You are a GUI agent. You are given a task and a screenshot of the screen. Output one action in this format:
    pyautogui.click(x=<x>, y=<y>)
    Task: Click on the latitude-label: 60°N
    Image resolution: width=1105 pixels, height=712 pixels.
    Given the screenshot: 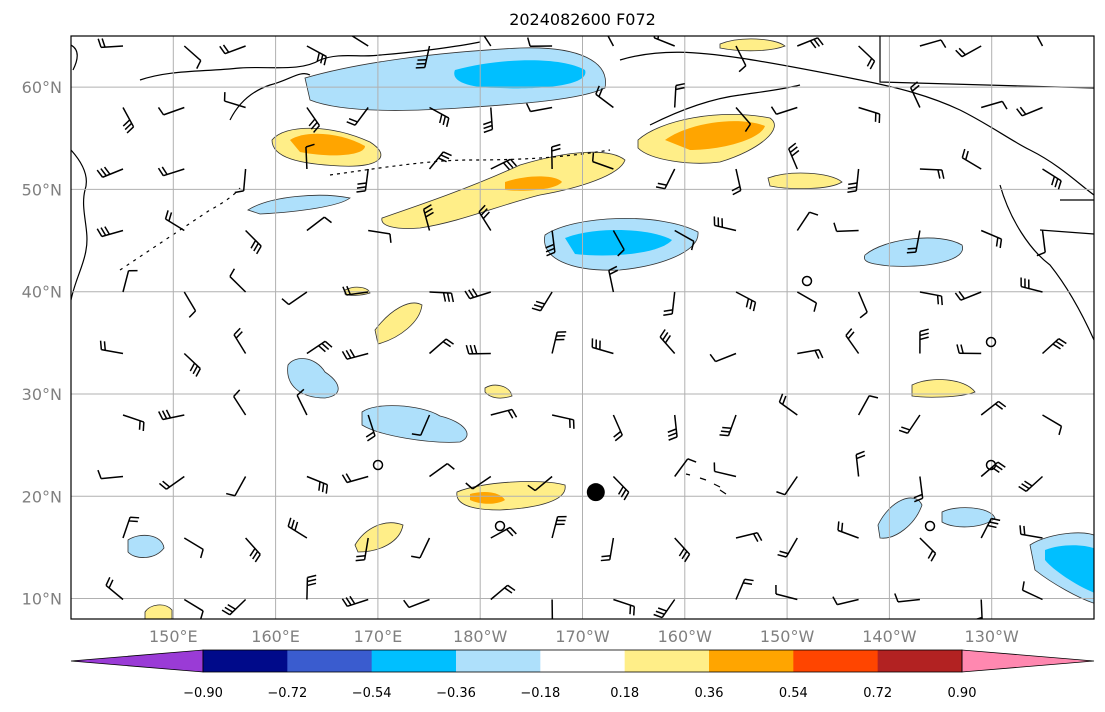 What is the action you would take?
    pyautogui.click(x=42, y=87)
    